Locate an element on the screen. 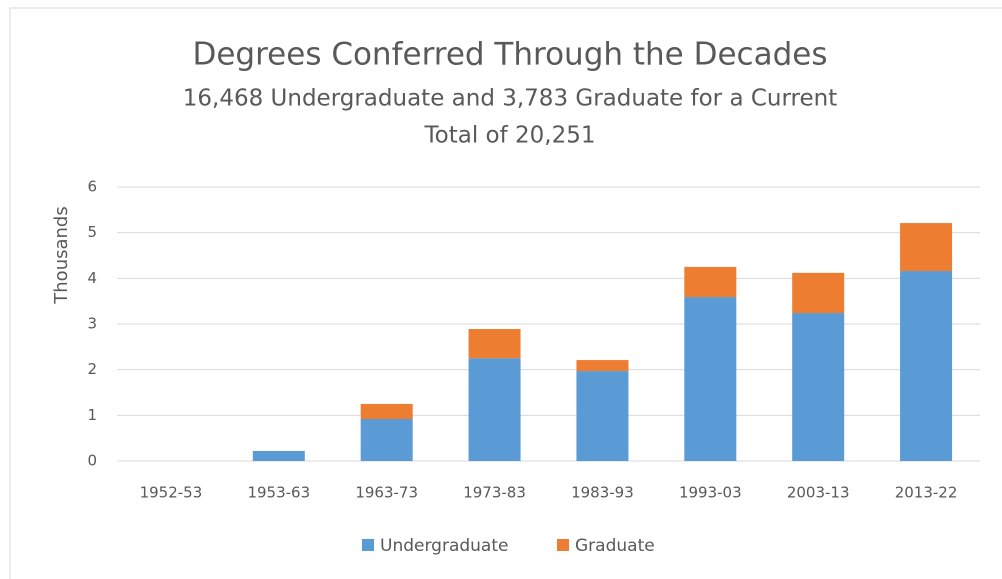 This screenshot has height=579, width=1002. y-tick-label: 3 is located at coordinates (92, 324).